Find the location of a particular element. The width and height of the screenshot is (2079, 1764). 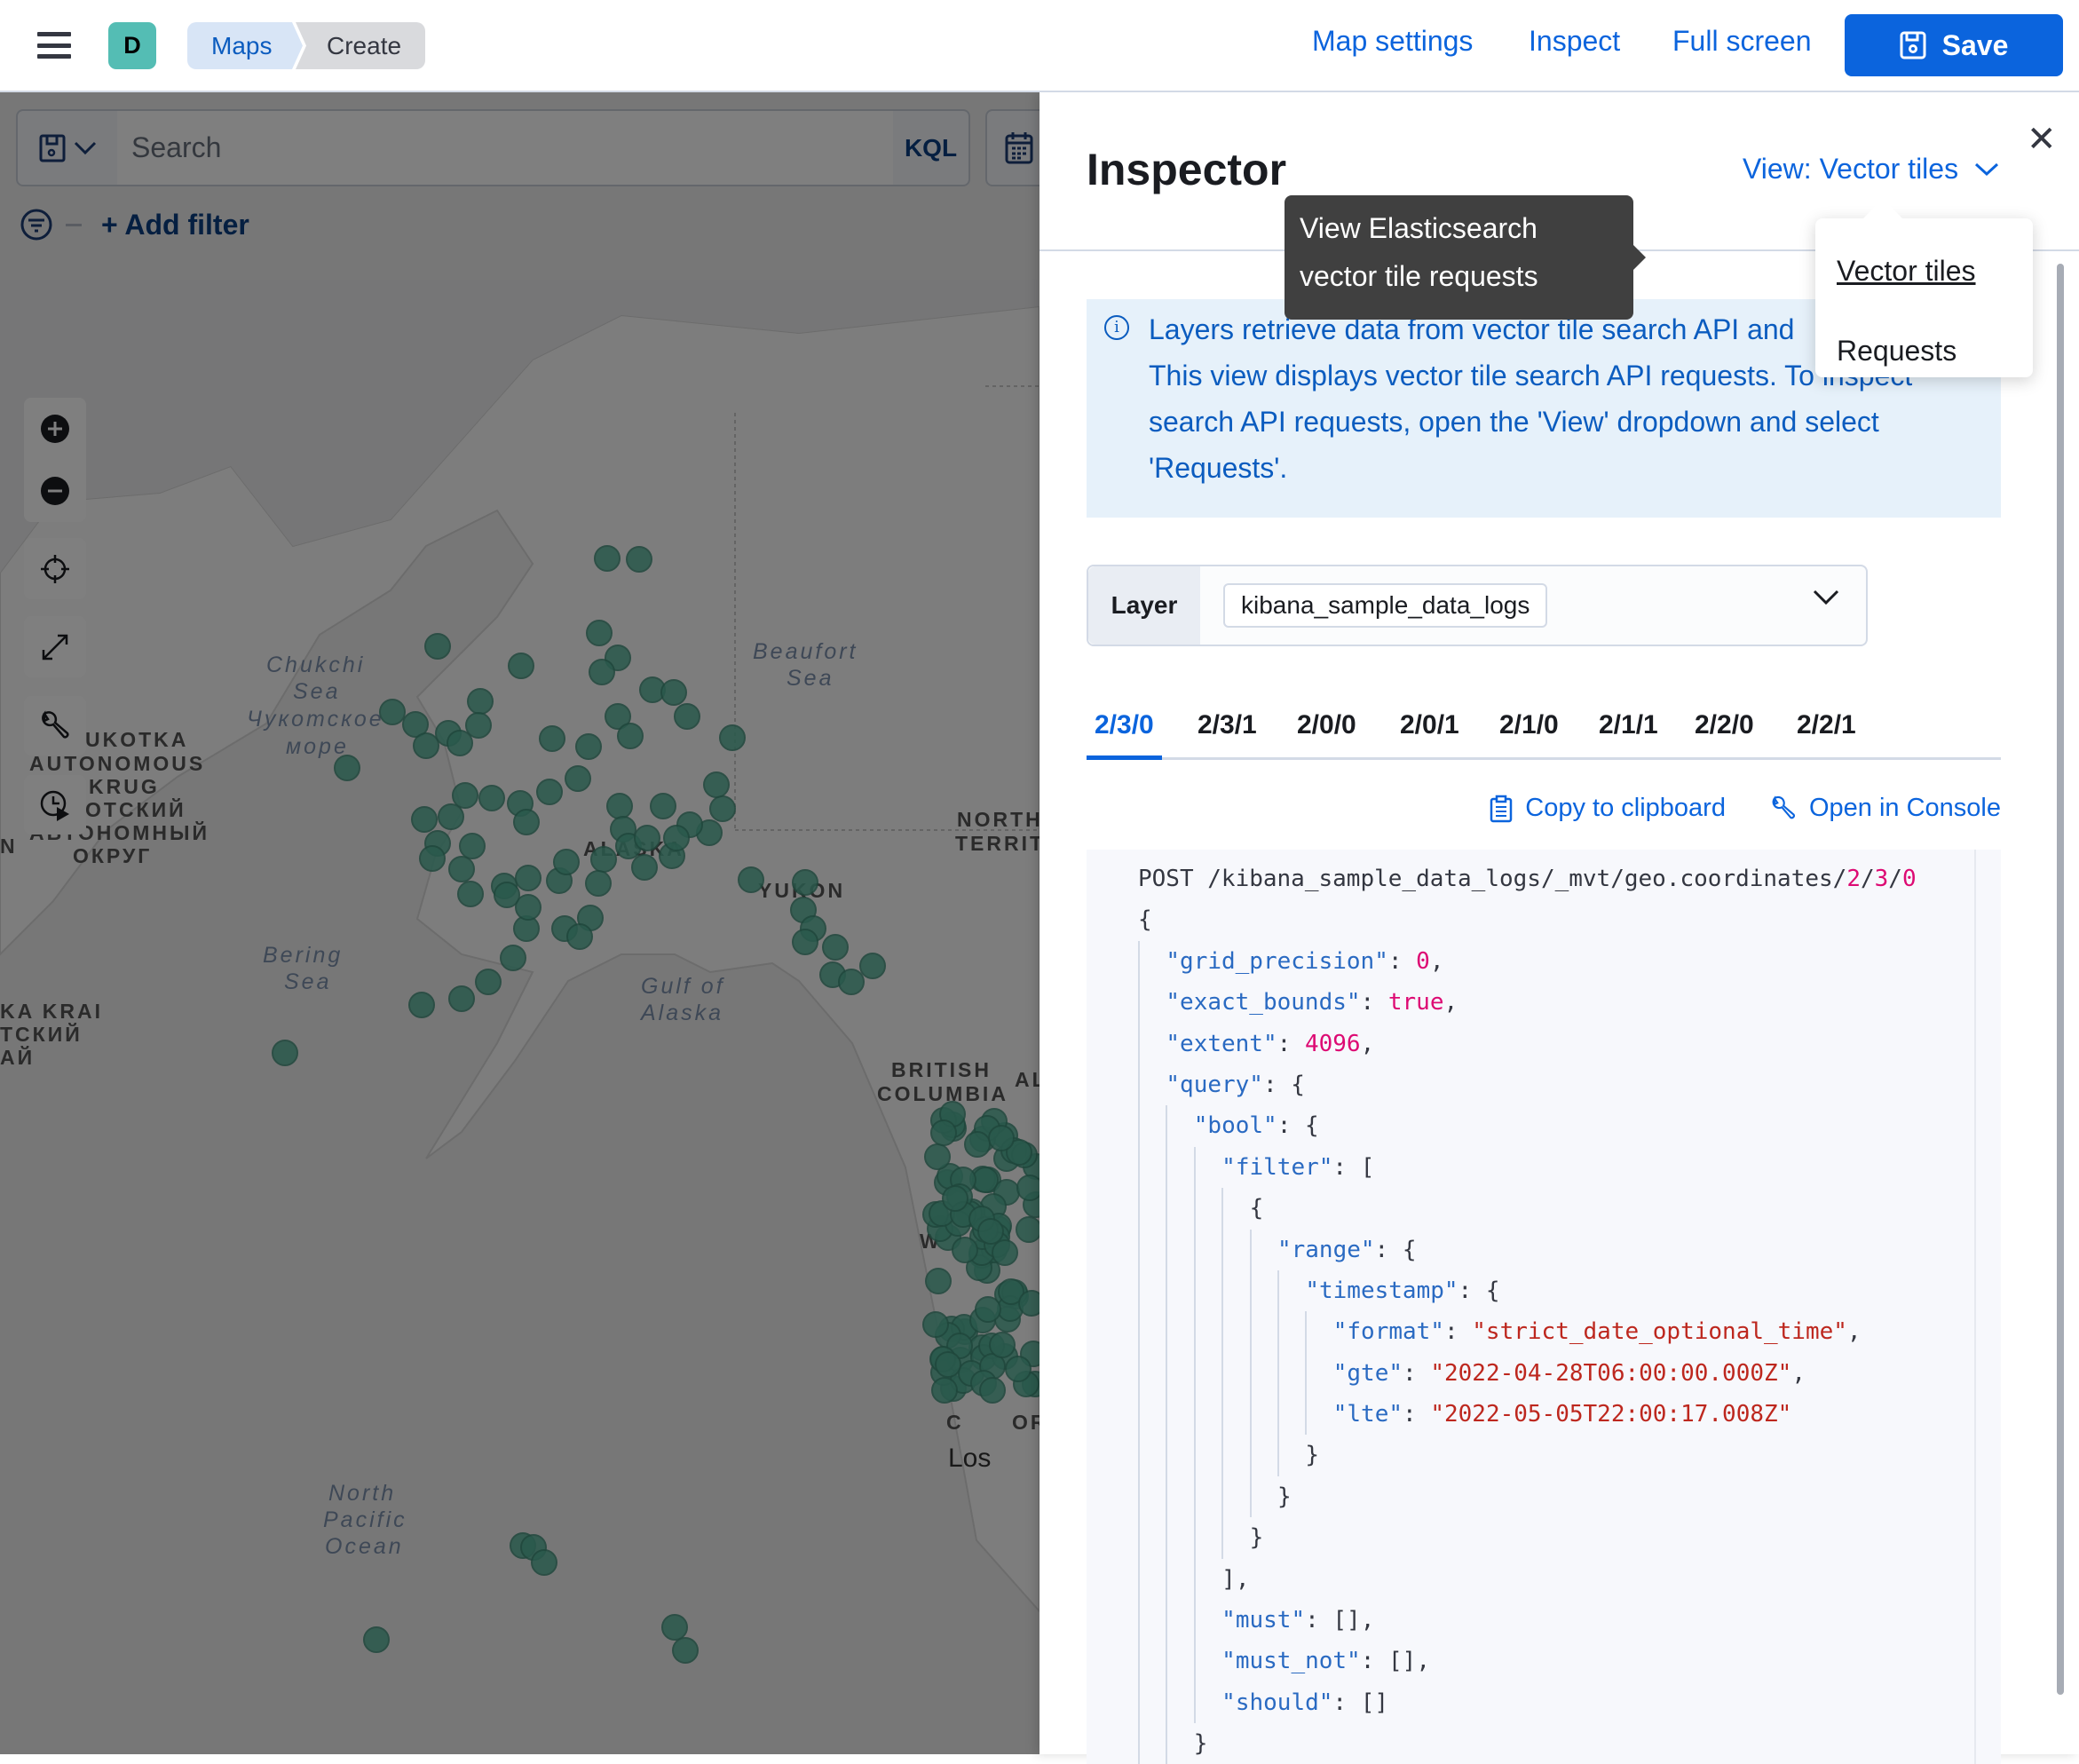

menu-icon is located at coordinates (54, 45).